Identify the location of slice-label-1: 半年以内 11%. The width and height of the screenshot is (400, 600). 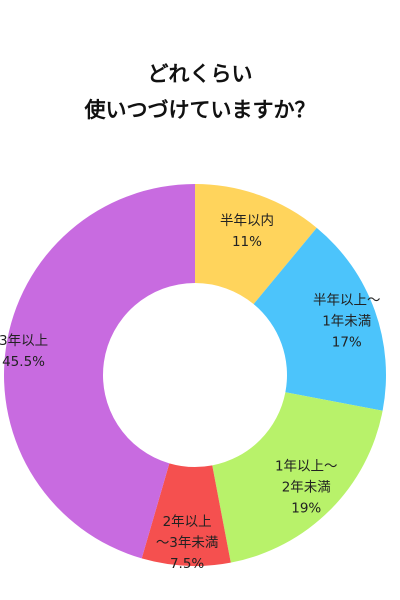
(247, 231).